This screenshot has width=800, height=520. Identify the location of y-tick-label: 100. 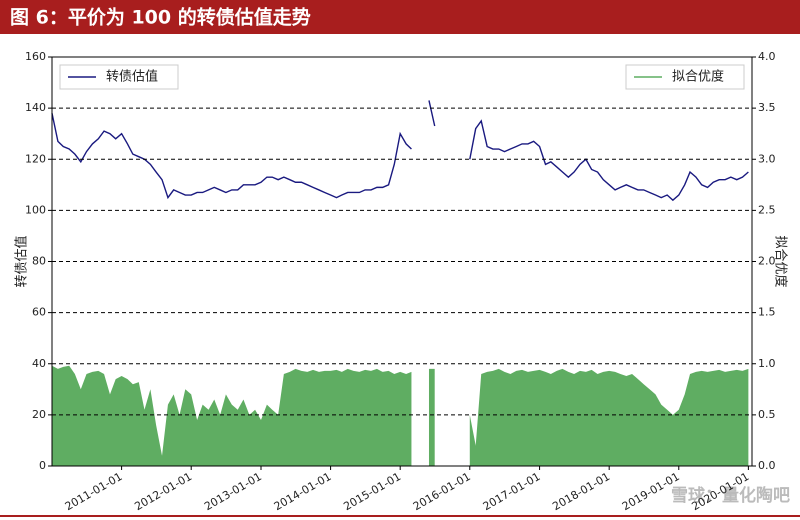
(35, 209).